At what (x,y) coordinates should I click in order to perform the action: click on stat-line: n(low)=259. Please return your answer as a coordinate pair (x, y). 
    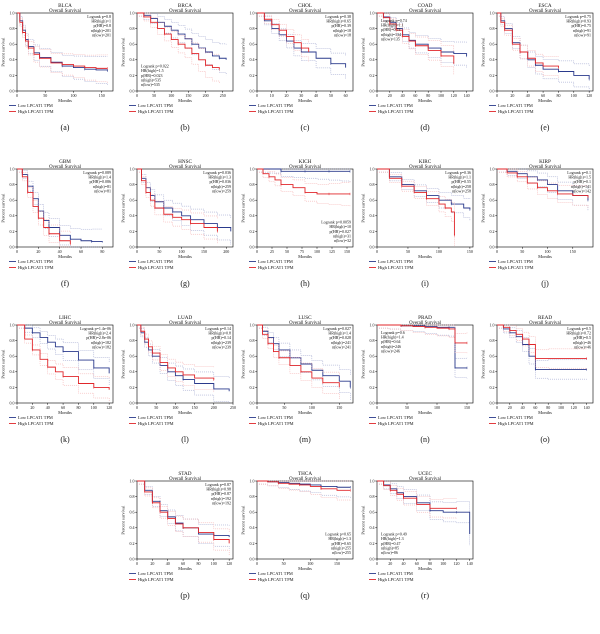
    Looking at the image, I should click on (221, 190).